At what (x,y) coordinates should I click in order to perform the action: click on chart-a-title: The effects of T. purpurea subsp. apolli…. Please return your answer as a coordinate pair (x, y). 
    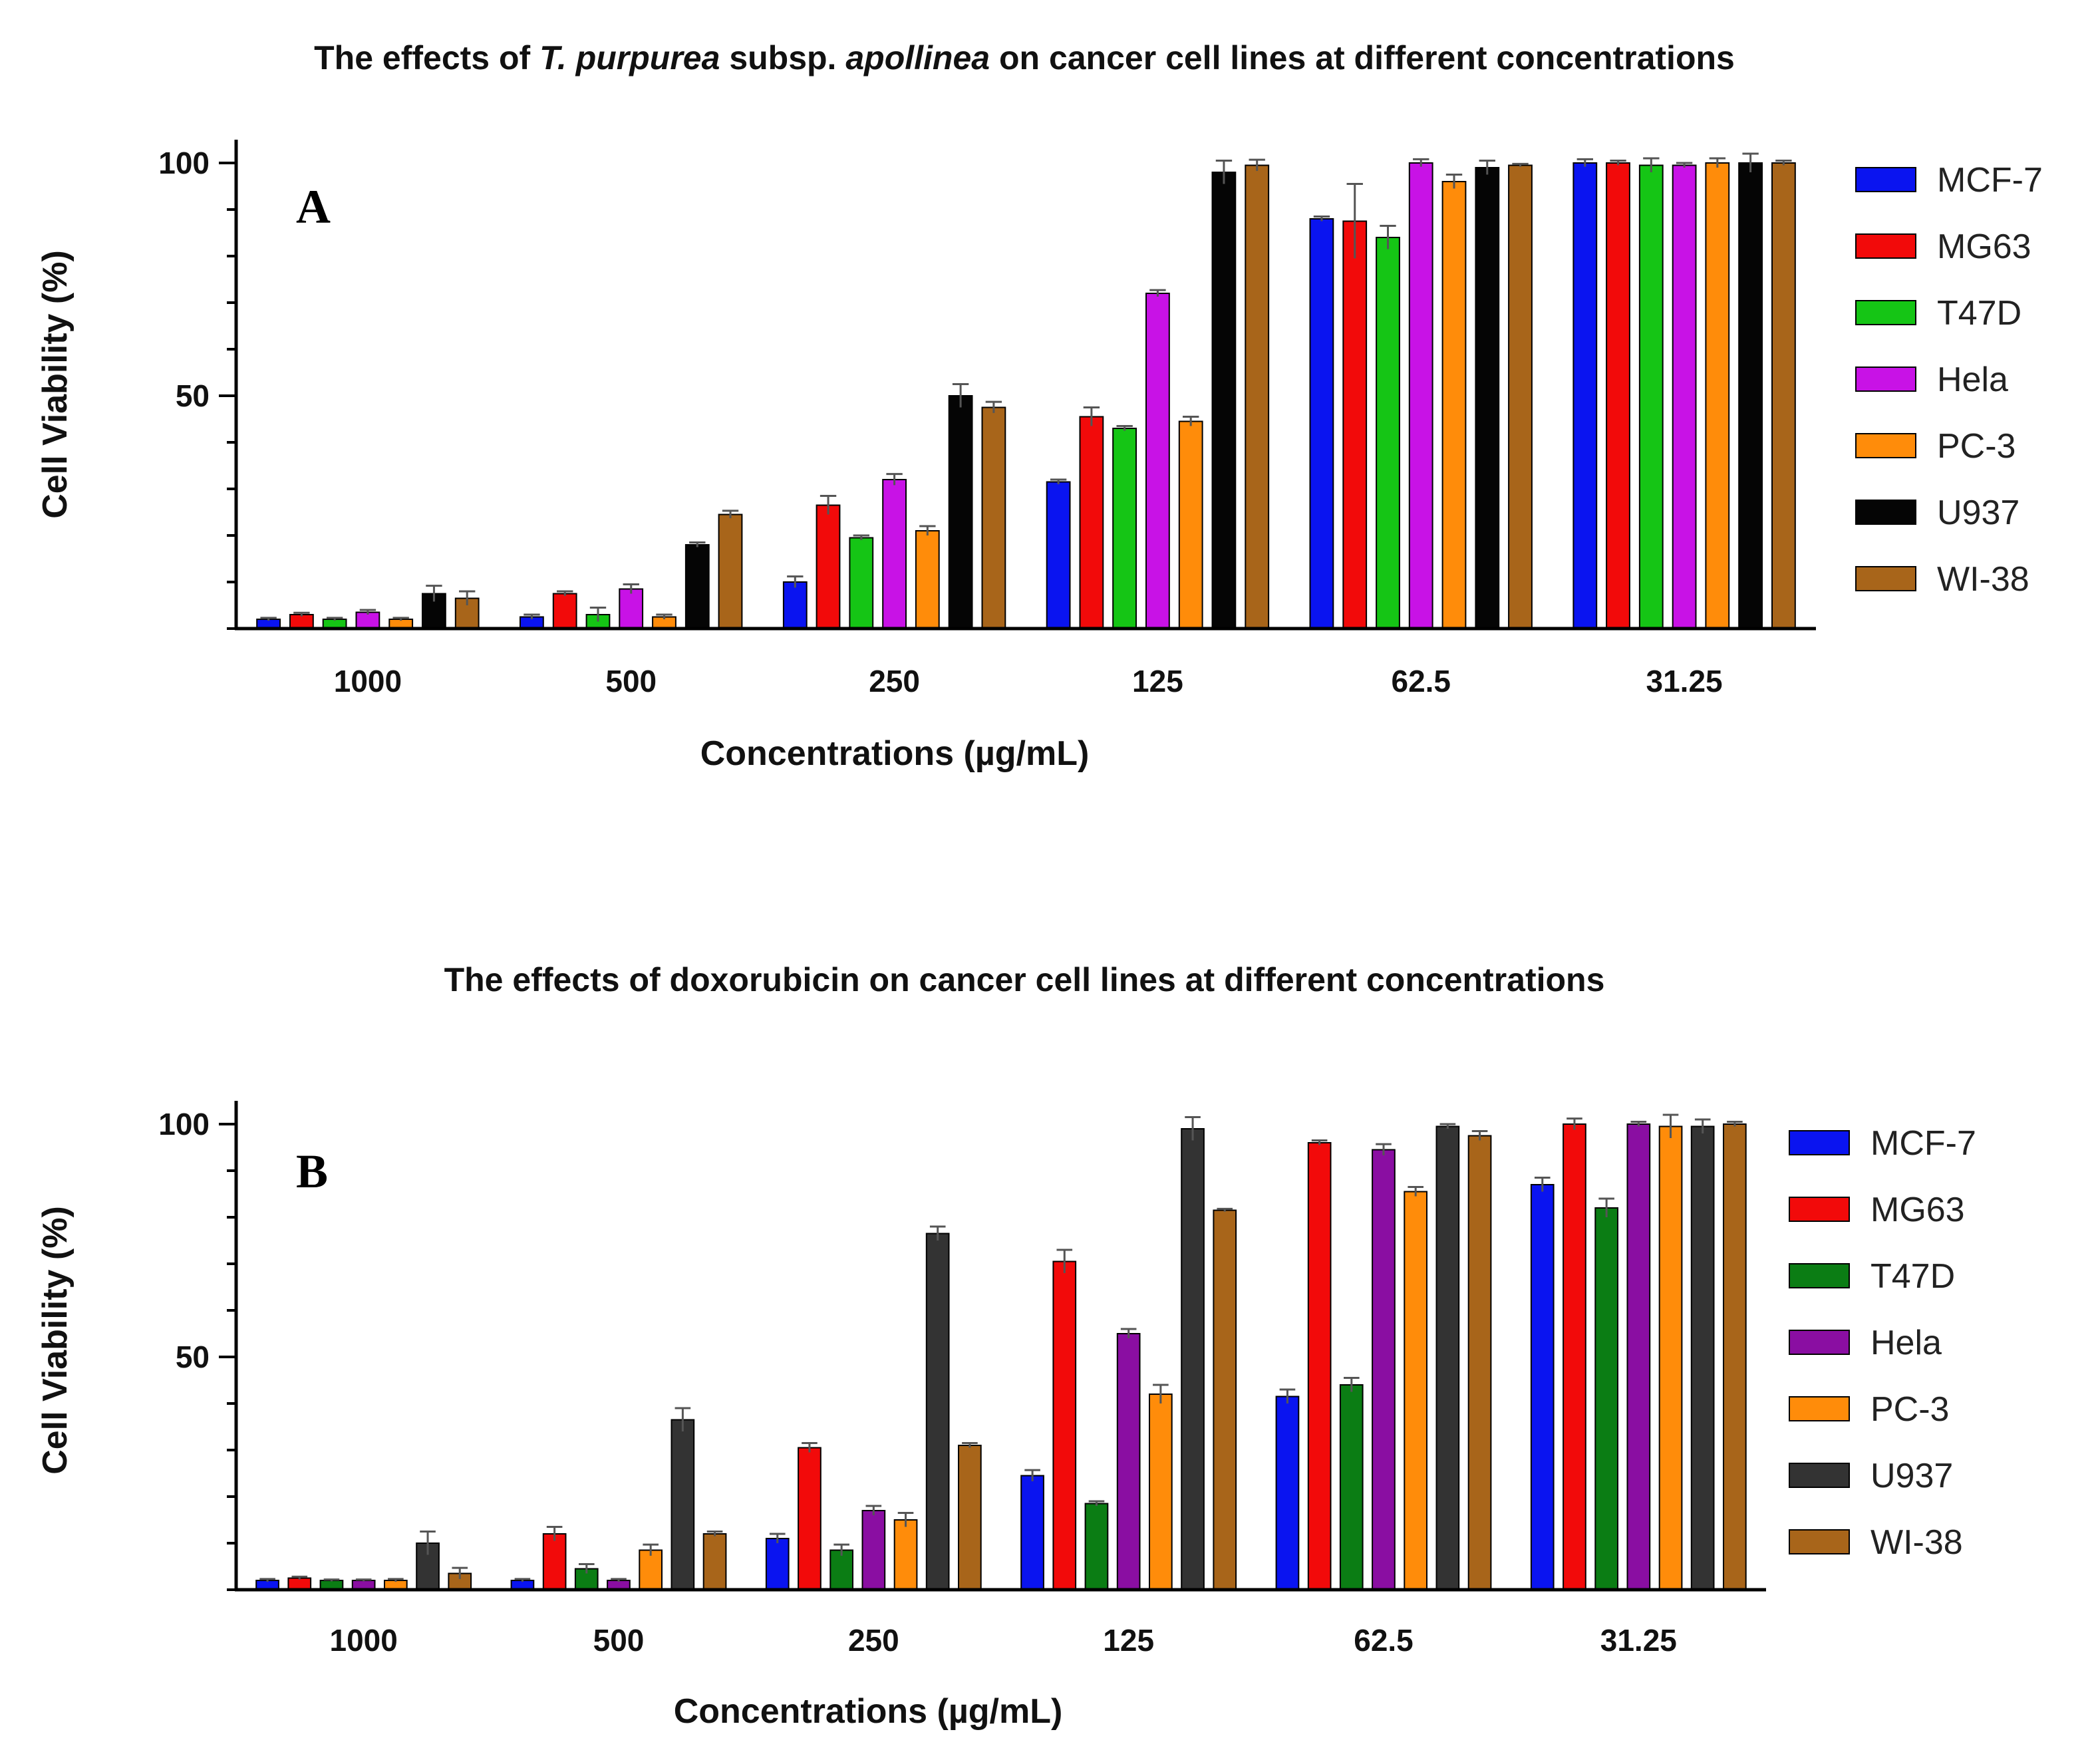
    Looking at the image, I should click on (1024, 57).